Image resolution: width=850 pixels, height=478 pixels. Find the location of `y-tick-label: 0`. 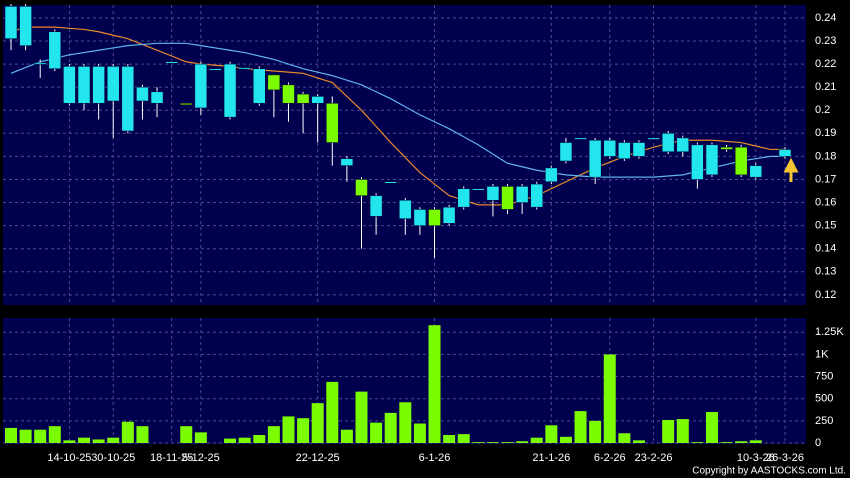

y-tick-label: 0 is located at coordinates (818, 443).